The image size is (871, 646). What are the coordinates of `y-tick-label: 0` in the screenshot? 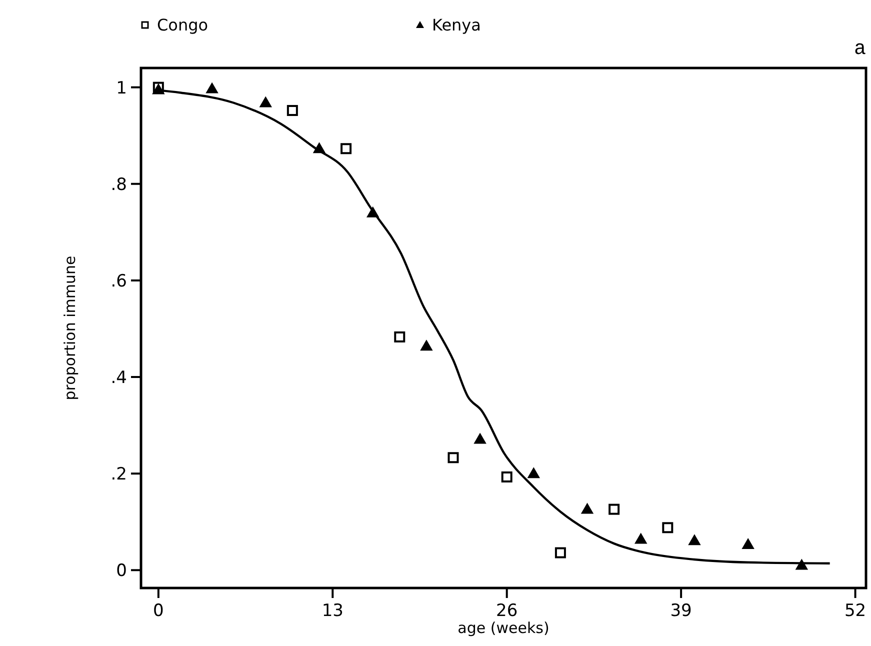 It's located at (121, 571).